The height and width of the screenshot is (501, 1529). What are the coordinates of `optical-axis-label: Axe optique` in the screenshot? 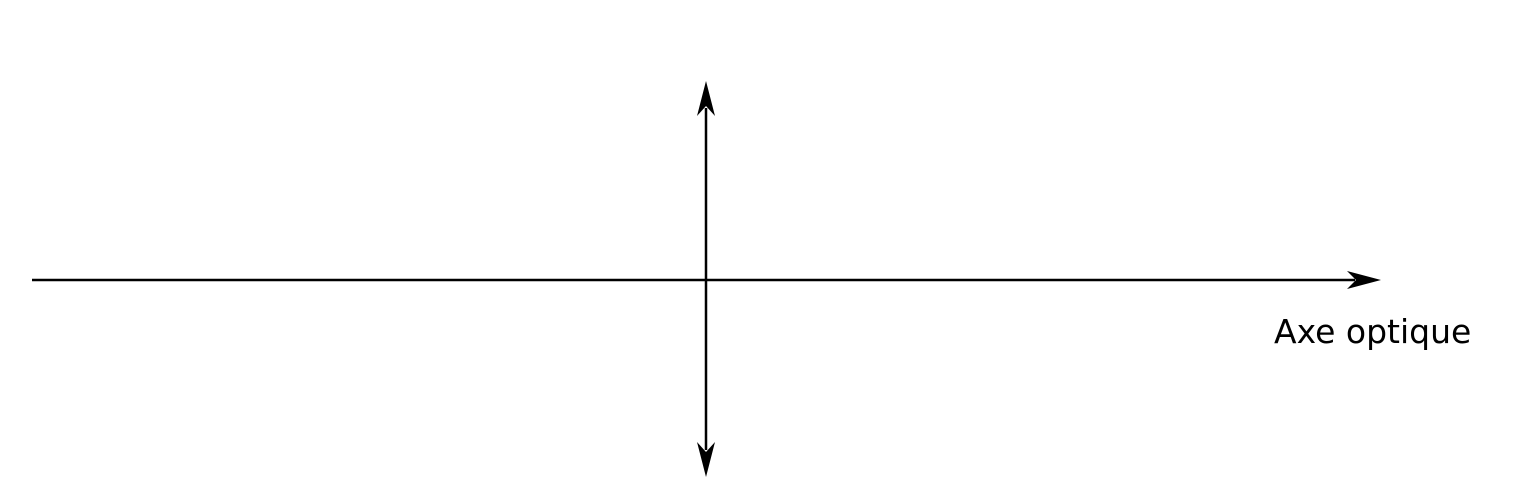 It's located at (1372, 331).